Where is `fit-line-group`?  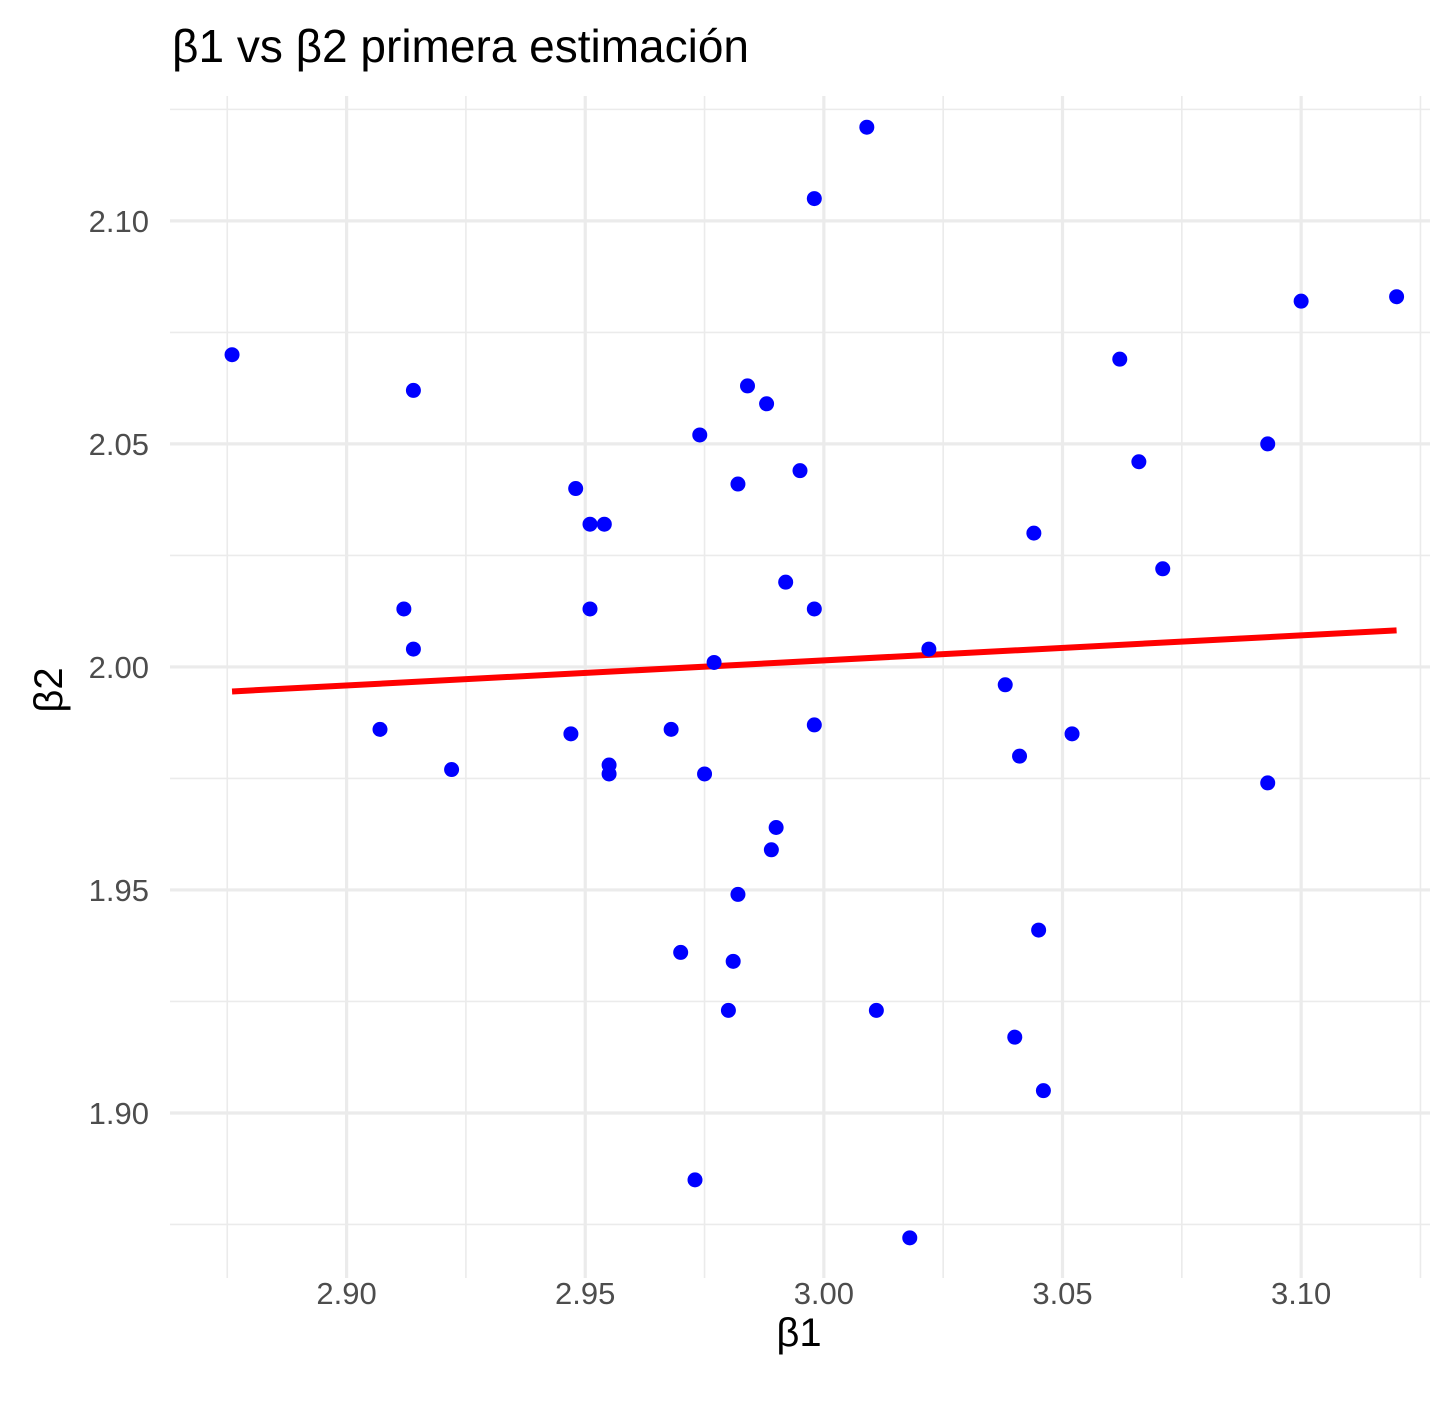
fit-line-group is located at coordinates (814, 661).